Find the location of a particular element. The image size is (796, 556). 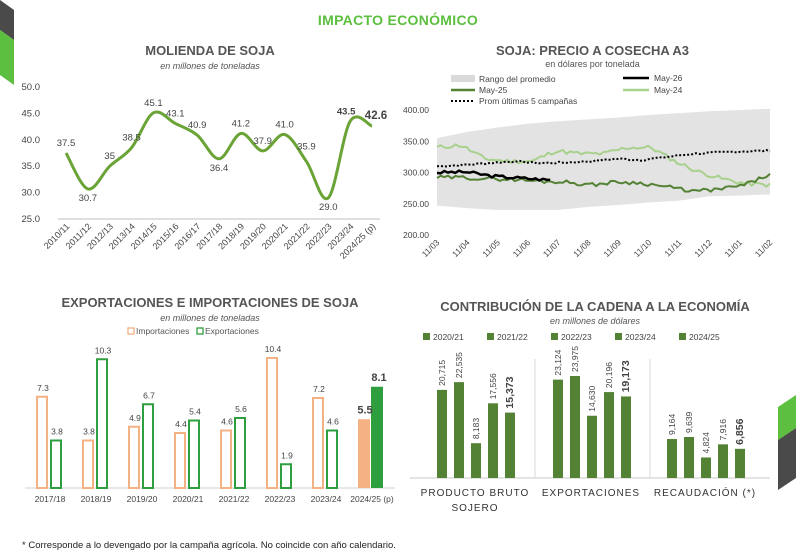

data-label-importaciones: 4.6 is located at coordinates (227, 422).